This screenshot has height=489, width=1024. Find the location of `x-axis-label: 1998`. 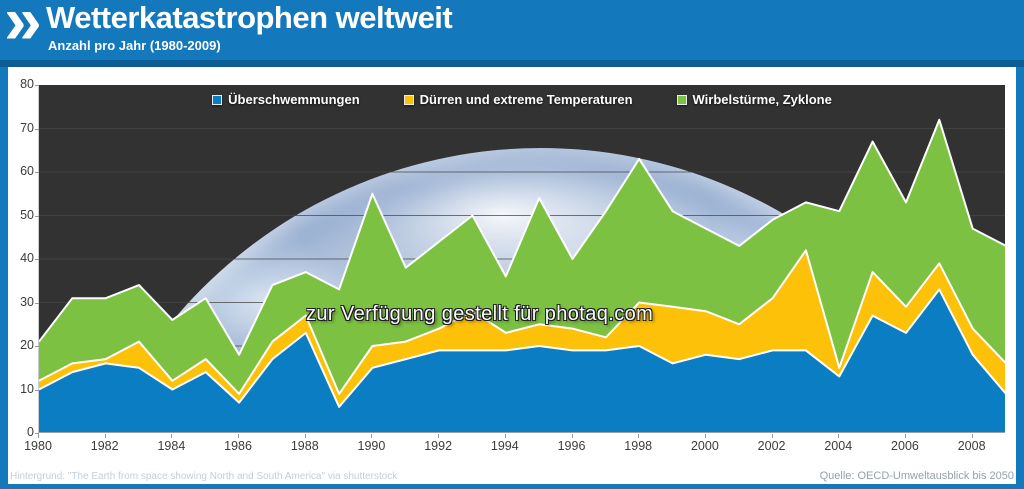

x-axis-label: 1998 is located at coordinates (638, 446).